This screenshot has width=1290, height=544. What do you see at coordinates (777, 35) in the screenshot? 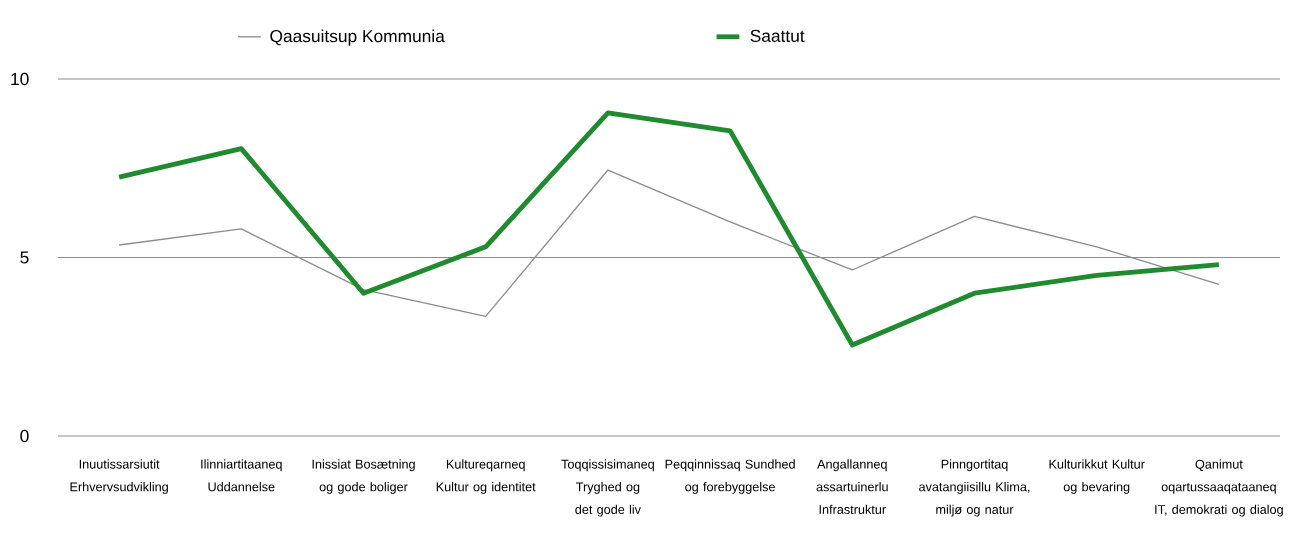
I see `legend-label: Saattut` at bounding box center [777, 35].